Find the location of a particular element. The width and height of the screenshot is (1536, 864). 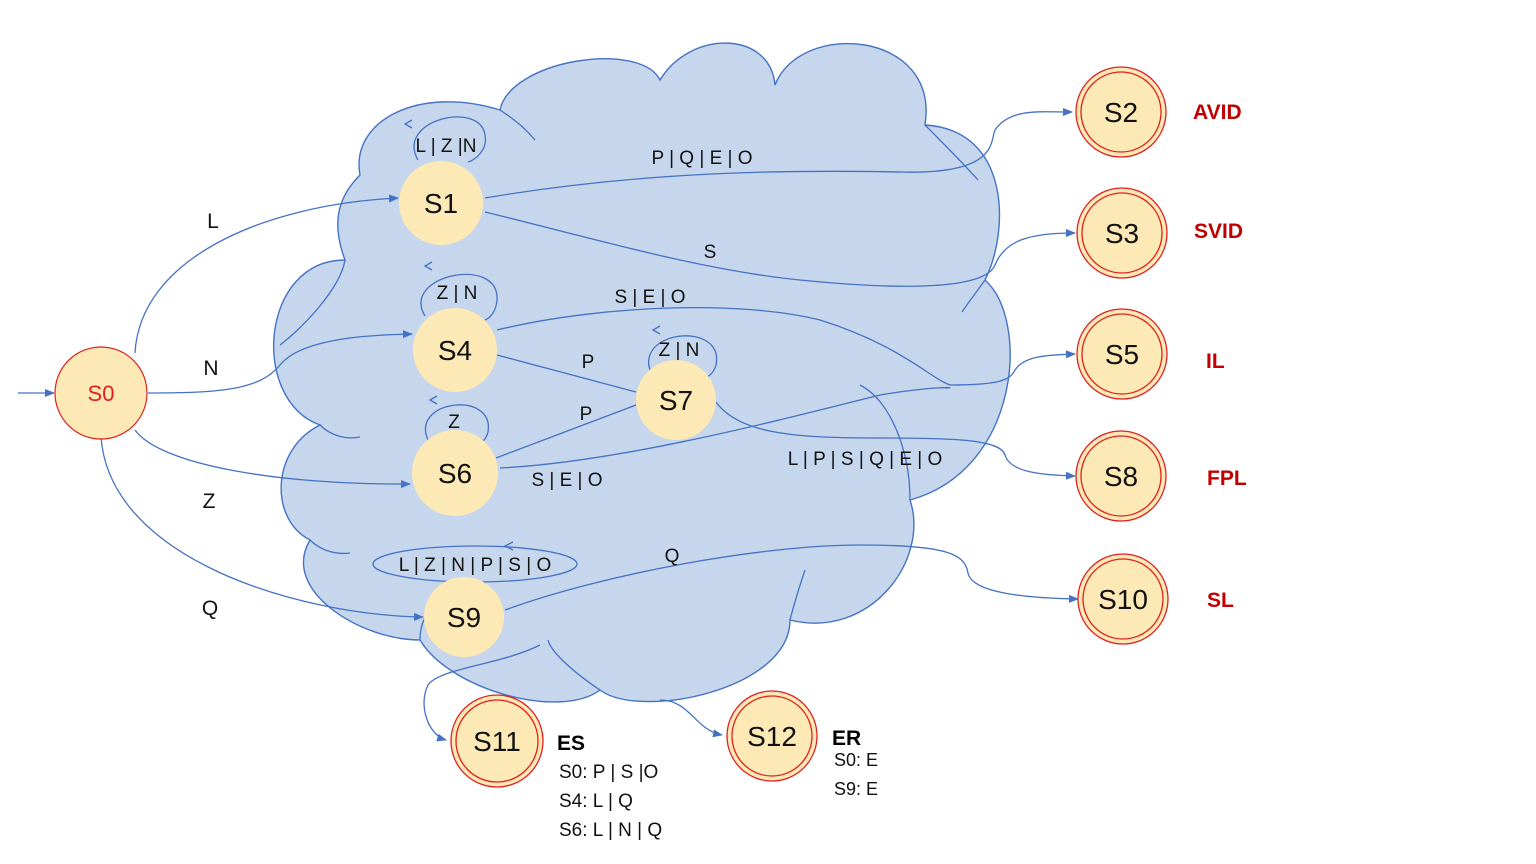

loop-label-s9: L | Z | N | P | S | O is located at coordinates (475, 565).